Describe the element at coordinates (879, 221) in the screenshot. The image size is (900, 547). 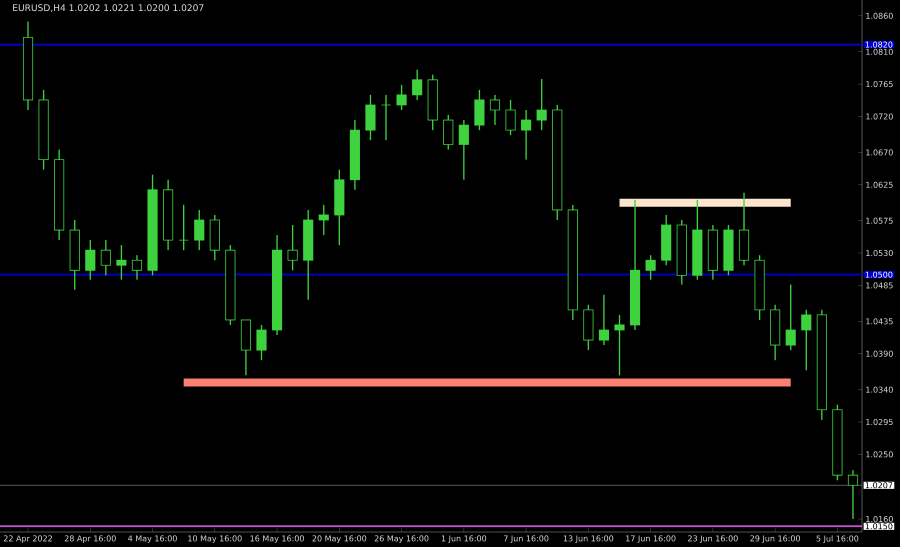
I see `y-tick-label: 1.0575` at that location.